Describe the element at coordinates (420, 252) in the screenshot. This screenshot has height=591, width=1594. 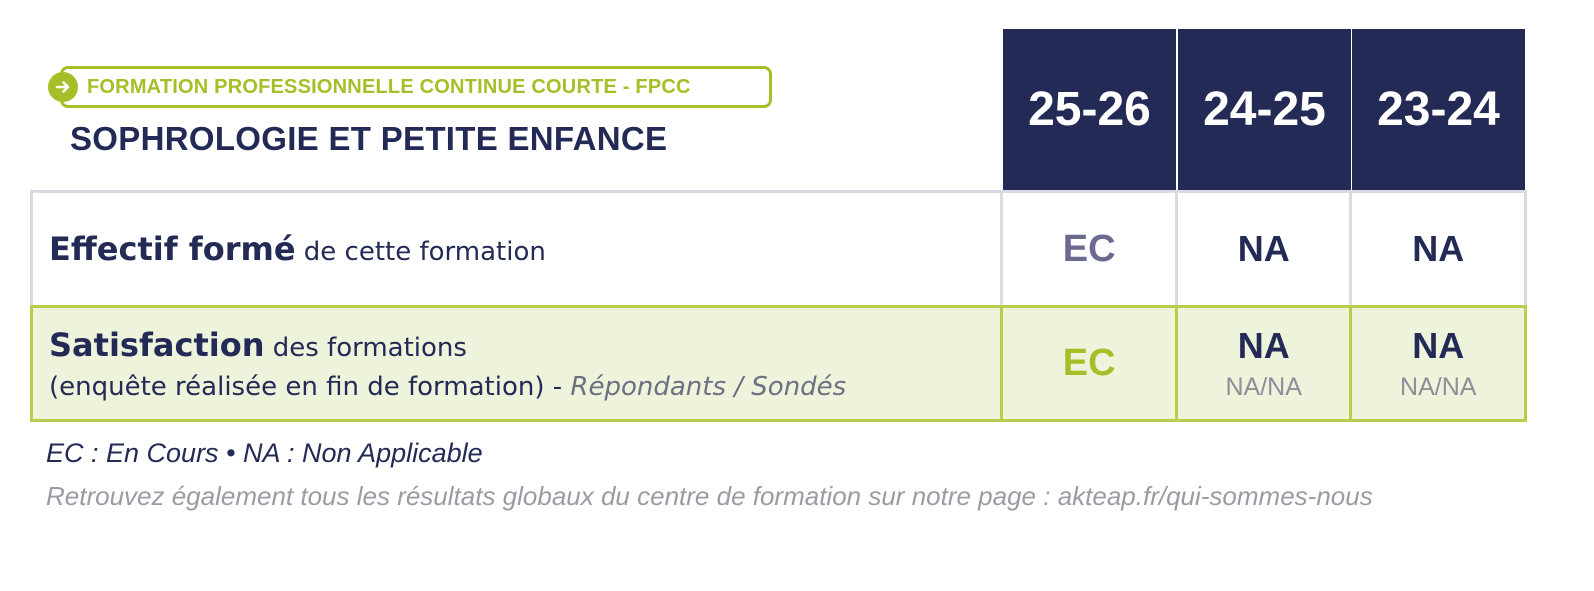
I see `row-label-rest: de cette formation` at that location.